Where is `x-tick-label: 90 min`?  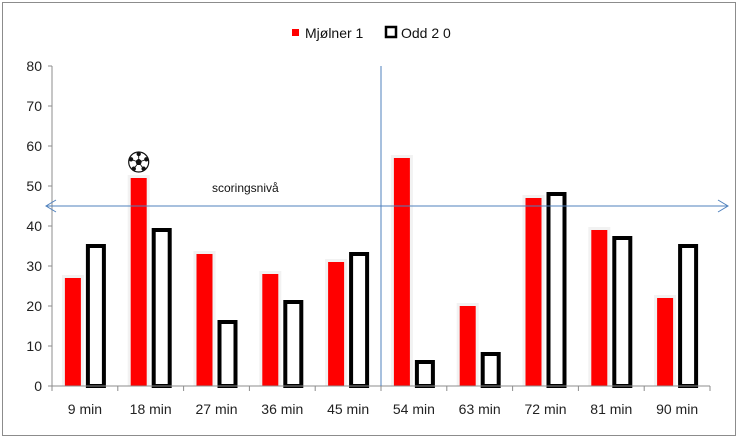
x-tick-label: 90 min is located at coordinates (677, 409).